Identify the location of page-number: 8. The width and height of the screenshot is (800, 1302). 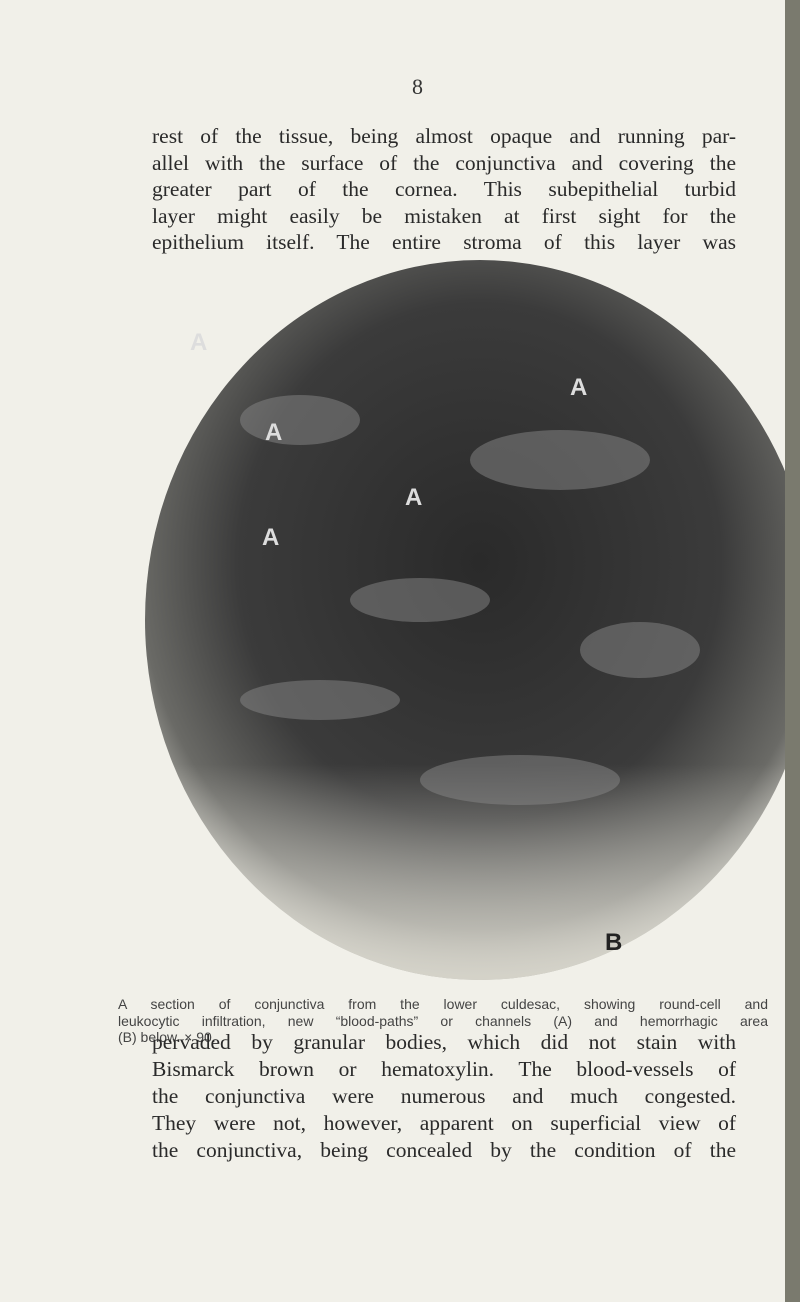
(417, 86).